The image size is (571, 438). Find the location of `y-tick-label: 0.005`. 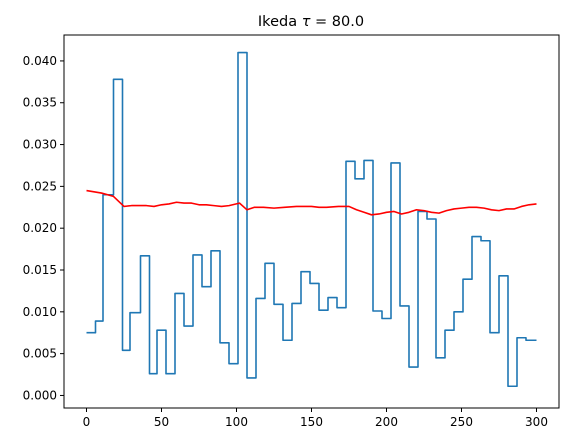

y-tick-label: 0.005 is located at coordinates (40, 354).